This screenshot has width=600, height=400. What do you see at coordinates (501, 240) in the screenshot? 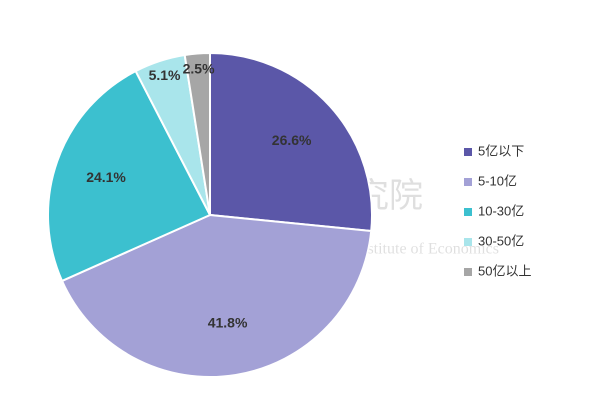
I see `legend-label: 30-50亿` at bounding box center [501, 240].